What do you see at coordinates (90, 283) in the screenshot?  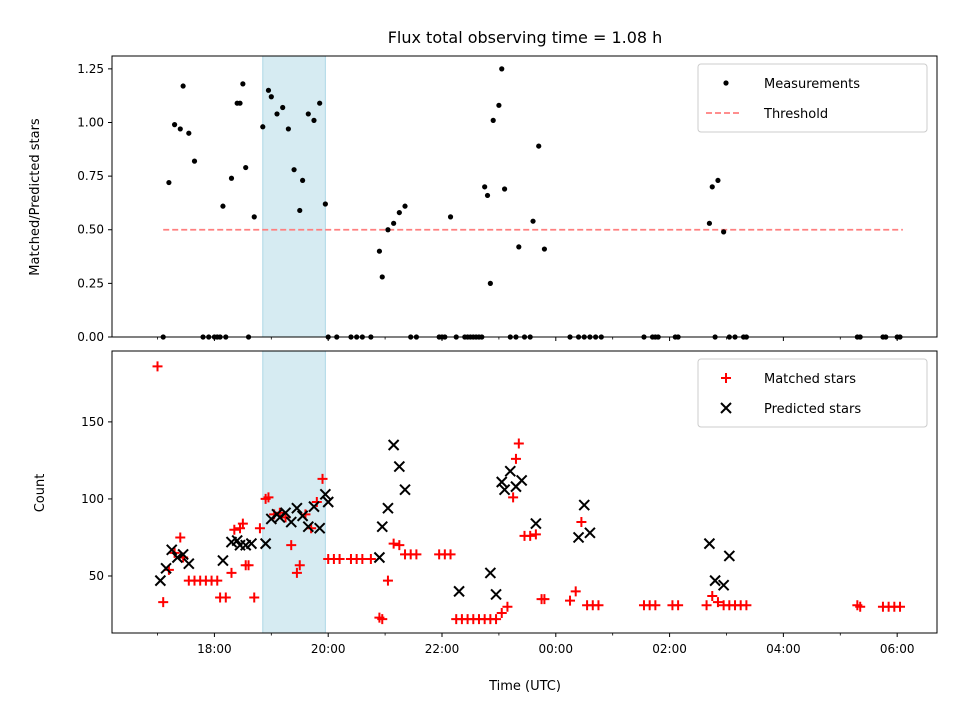 I see `top-y-tick-label: 0.25` at bounding box center [90, 283].